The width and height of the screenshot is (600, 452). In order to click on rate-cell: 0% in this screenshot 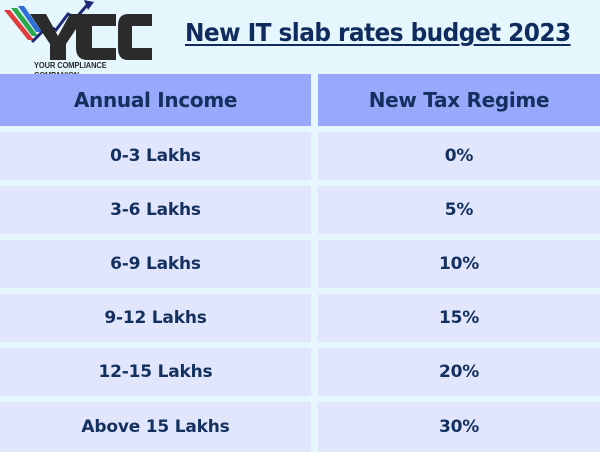, I will do `click(459, 156)`.